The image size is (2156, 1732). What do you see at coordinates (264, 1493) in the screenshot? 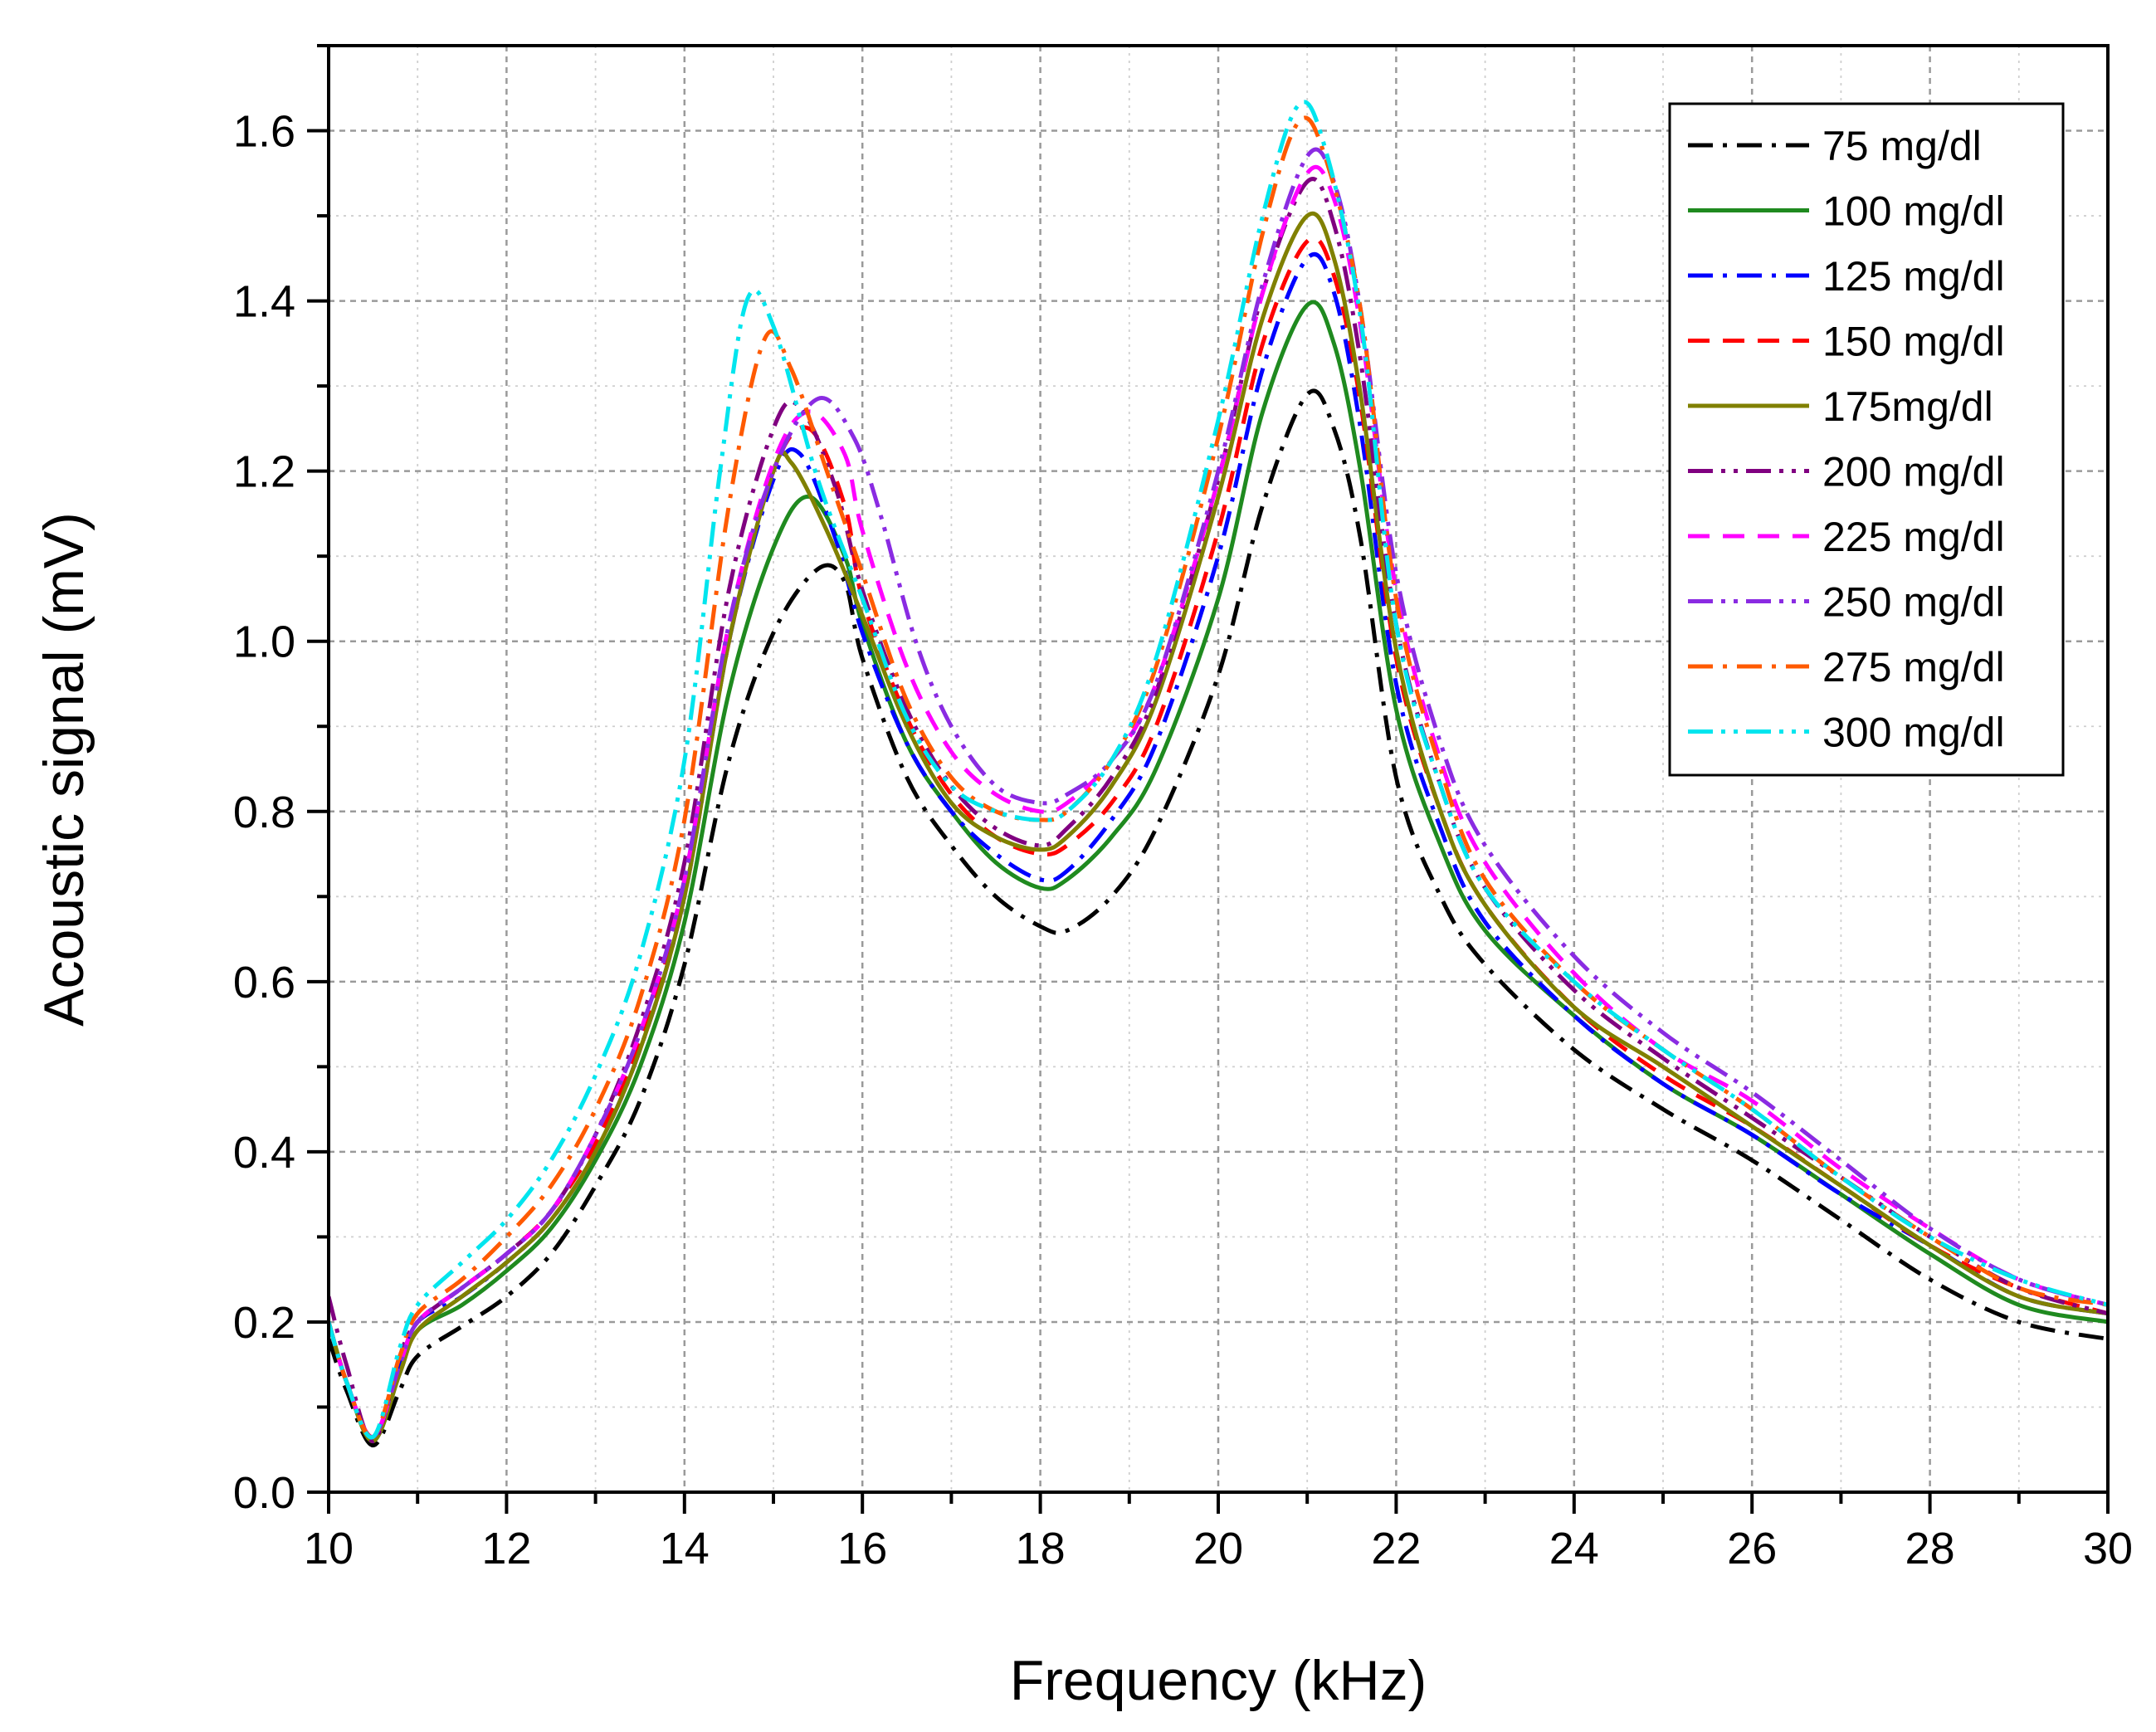
I see `y-tick-label: 0.0` at bounding box center [264, 1493].